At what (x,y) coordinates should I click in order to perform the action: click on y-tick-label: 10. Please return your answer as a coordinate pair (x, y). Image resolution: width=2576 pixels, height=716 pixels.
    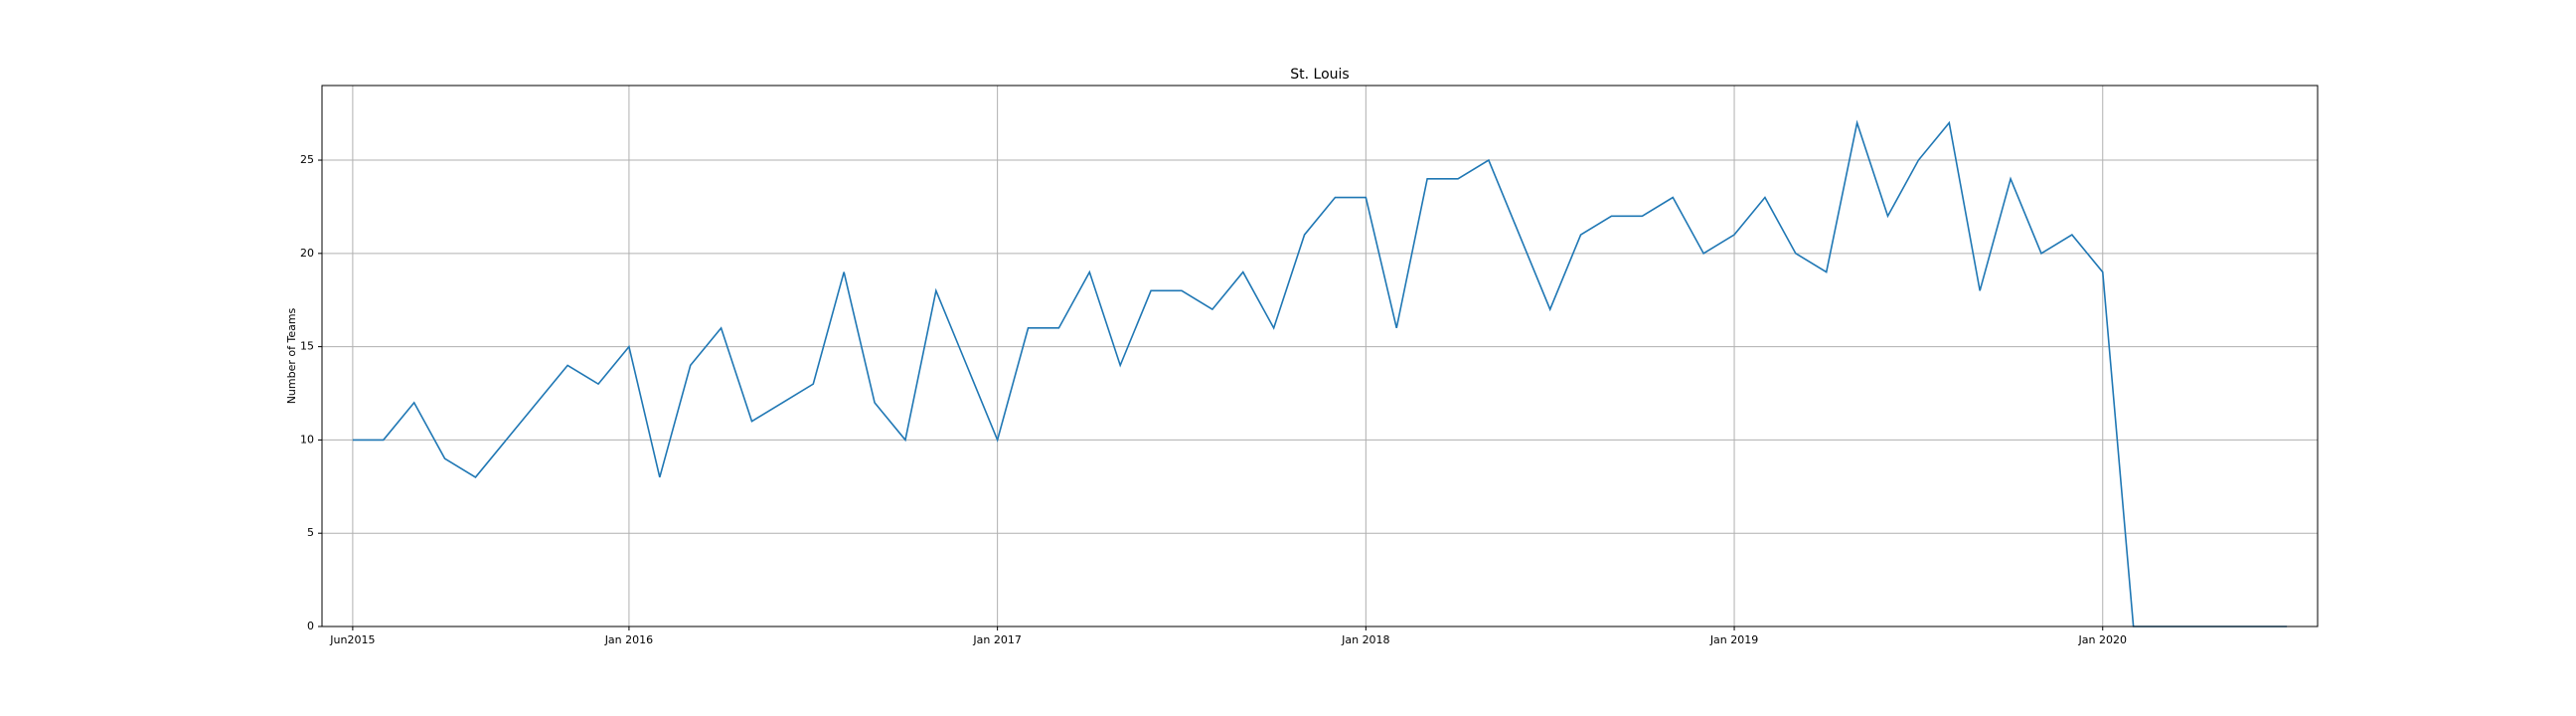
    Looking at the image, I should click on (307, 440).